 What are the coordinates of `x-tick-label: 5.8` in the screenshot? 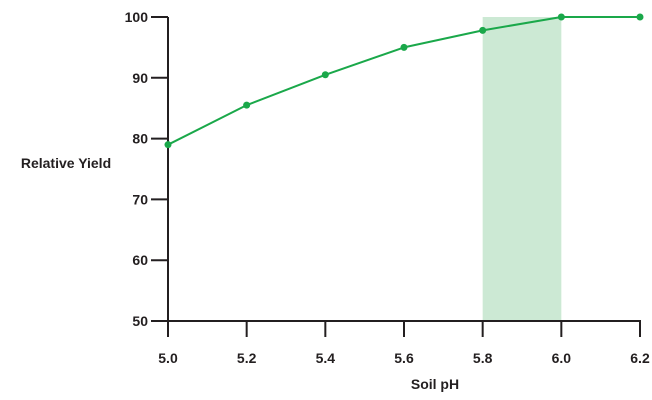 It's located at (483, 358).